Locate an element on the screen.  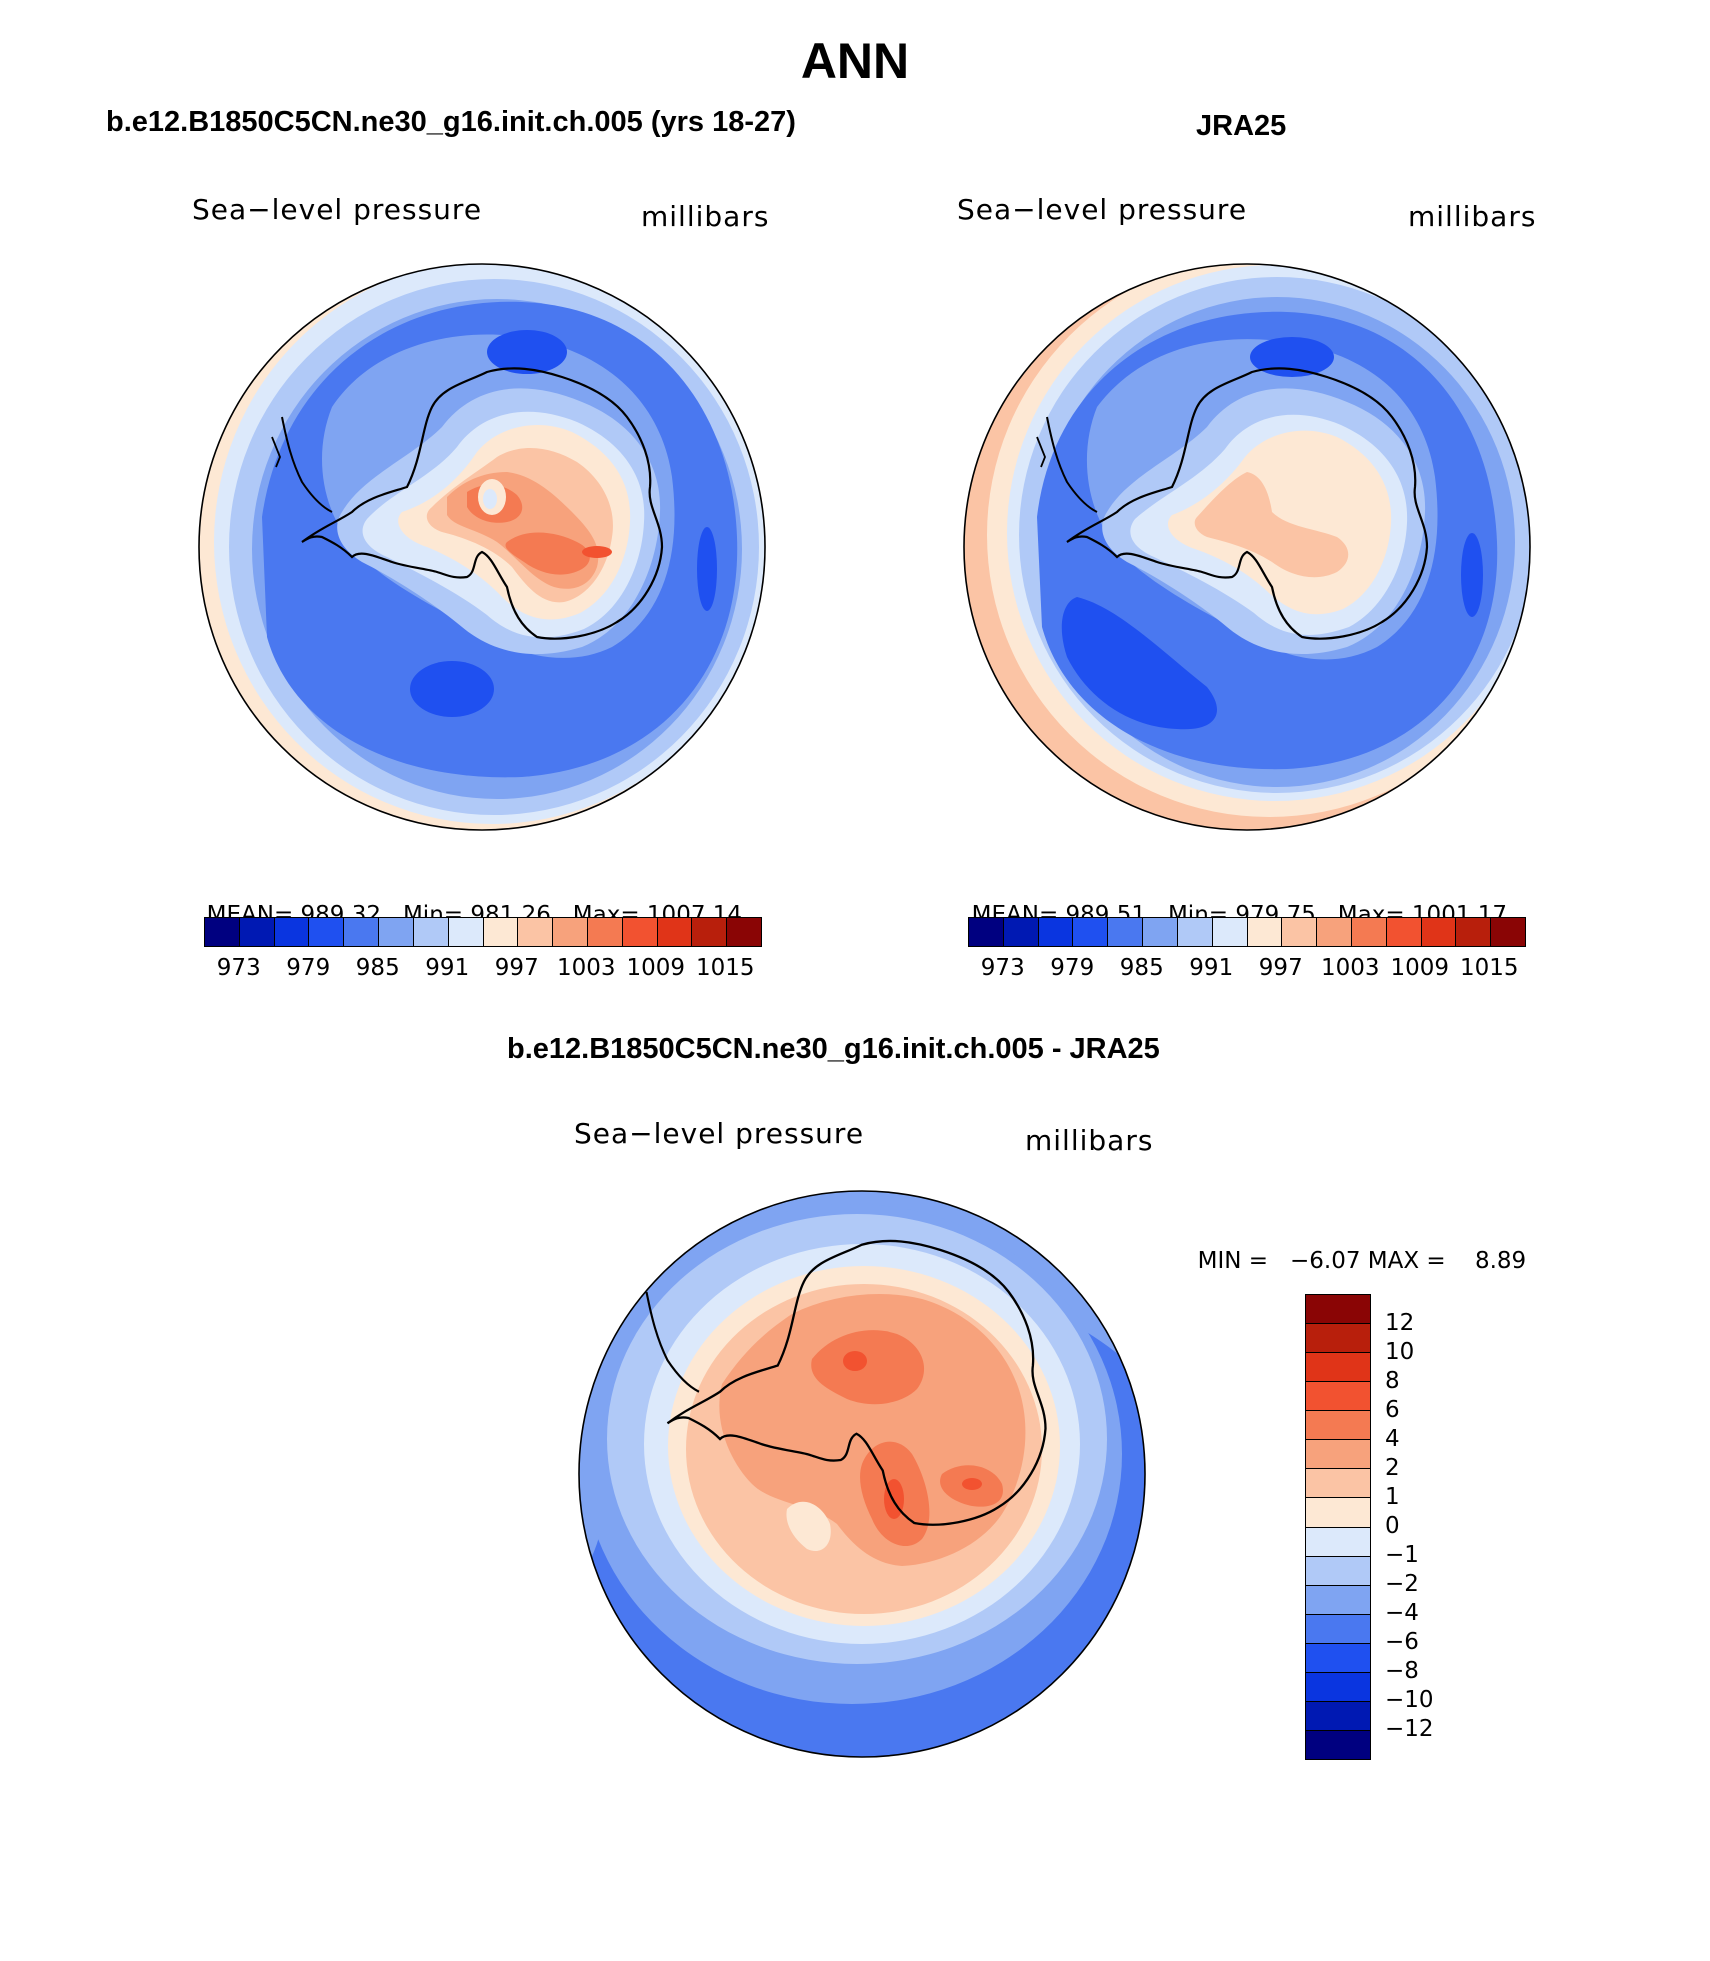
colorbar-tick-label: −2 is located at coordinates (1402, 1584).